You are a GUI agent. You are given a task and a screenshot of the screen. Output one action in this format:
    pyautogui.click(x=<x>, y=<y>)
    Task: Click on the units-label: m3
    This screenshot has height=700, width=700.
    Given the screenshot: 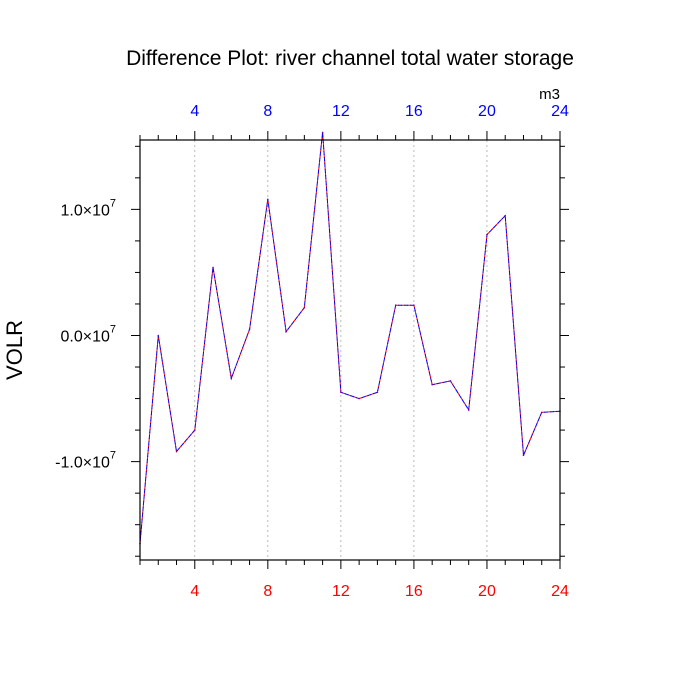 What is the action you would take?
    pyautogui.click(x=549, y=94)
    